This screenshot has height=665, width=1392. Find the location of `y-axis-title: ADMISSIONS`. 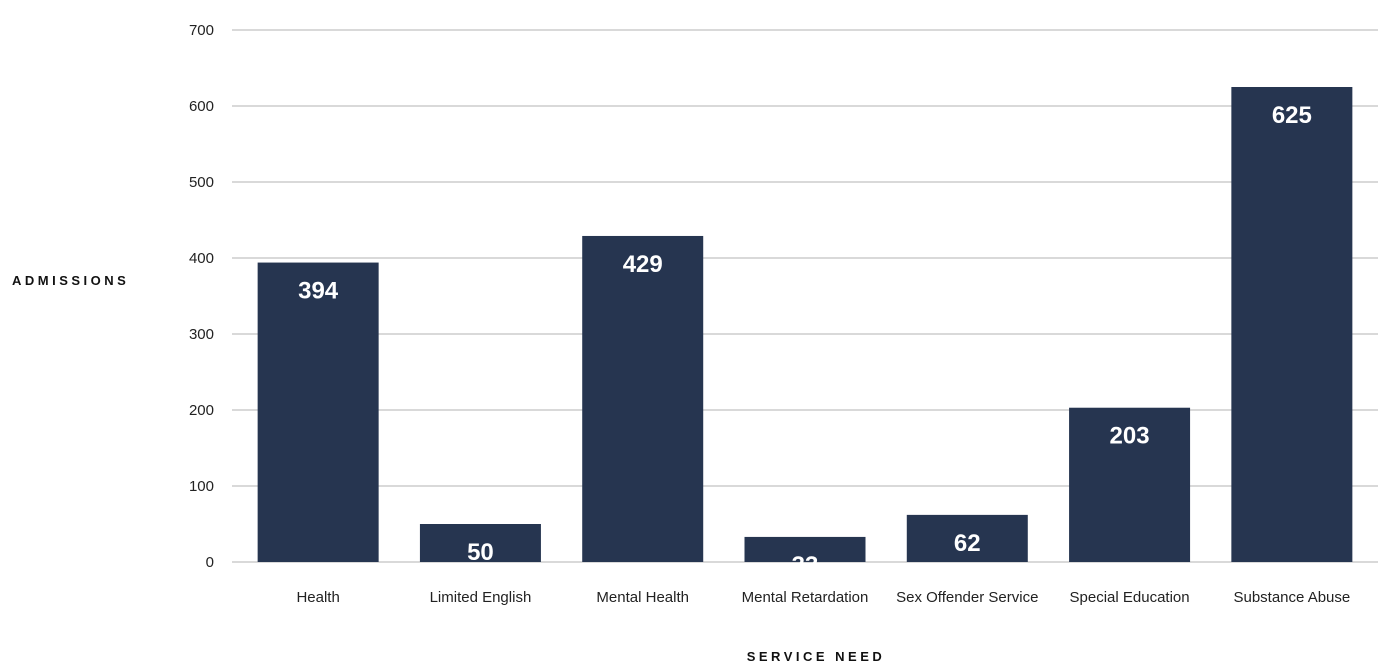

y-axis-title: ADMISSIONS is located at coordinates (70, 280).